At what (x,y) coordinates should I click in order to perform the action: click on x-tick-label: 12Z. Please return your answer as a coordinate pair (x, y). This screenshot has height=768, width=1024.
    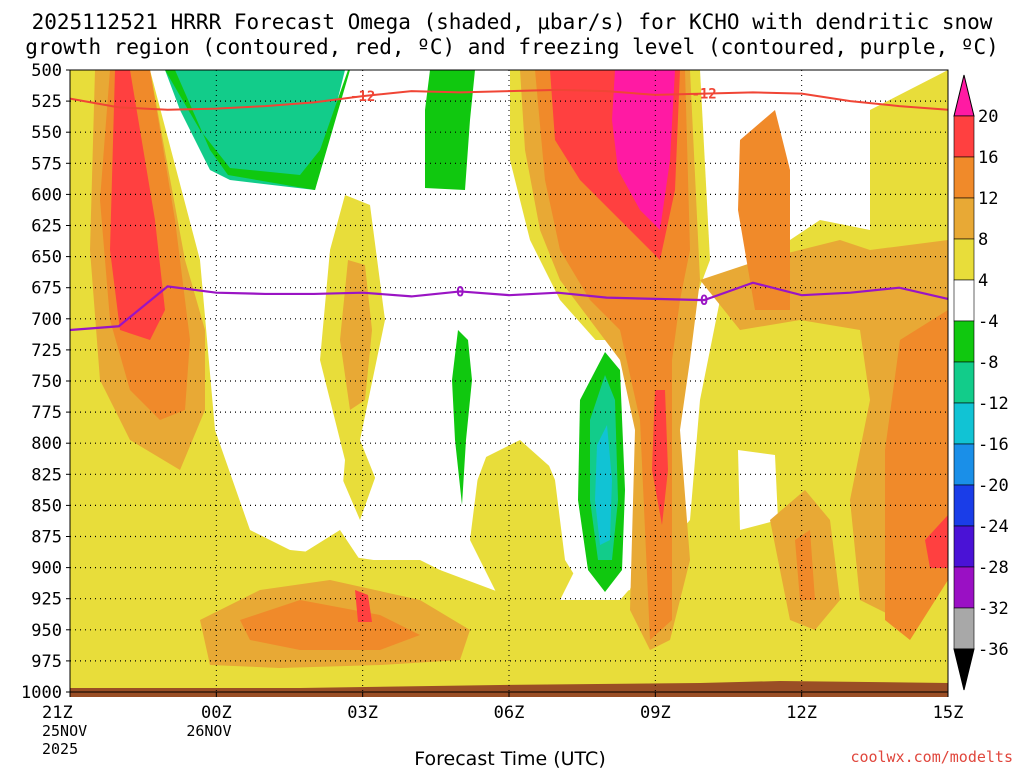
    Looking at the image, I should click on (801, 713).